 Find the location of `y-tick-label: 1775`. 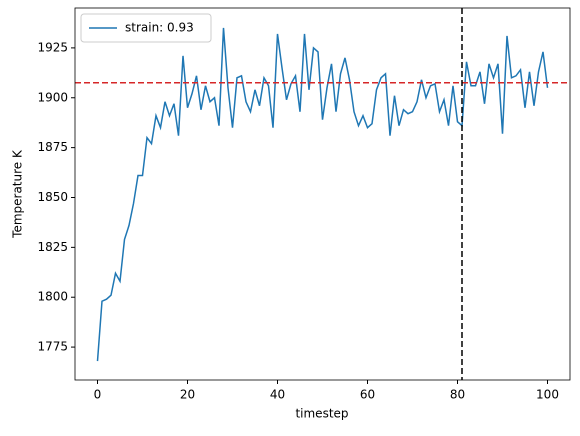

y-tick-label: 1775 is located at coordinates (52, 347).